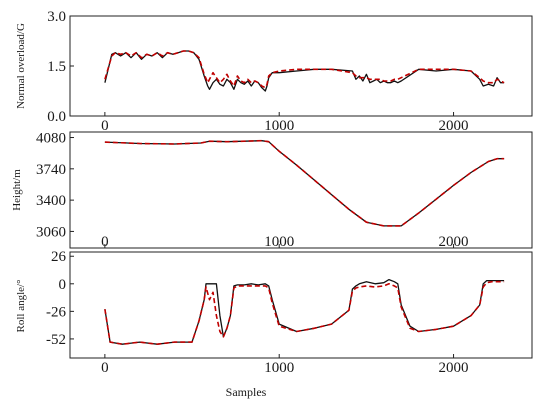 Image resolution: width=550 pixels, height=406 pixels. I want to click on y-tick-label: 0.0, so click(56, 117).